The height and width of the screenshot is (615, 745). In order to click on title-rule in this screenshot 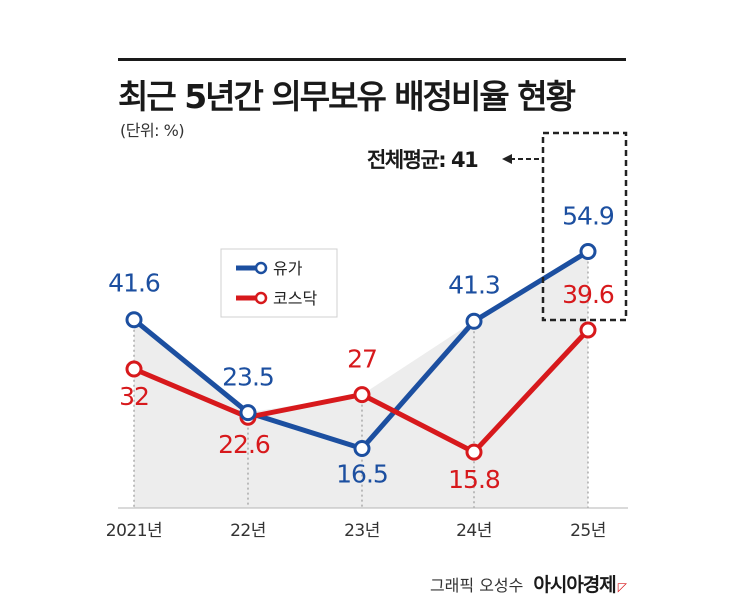, I will do `click(372, 59)`.